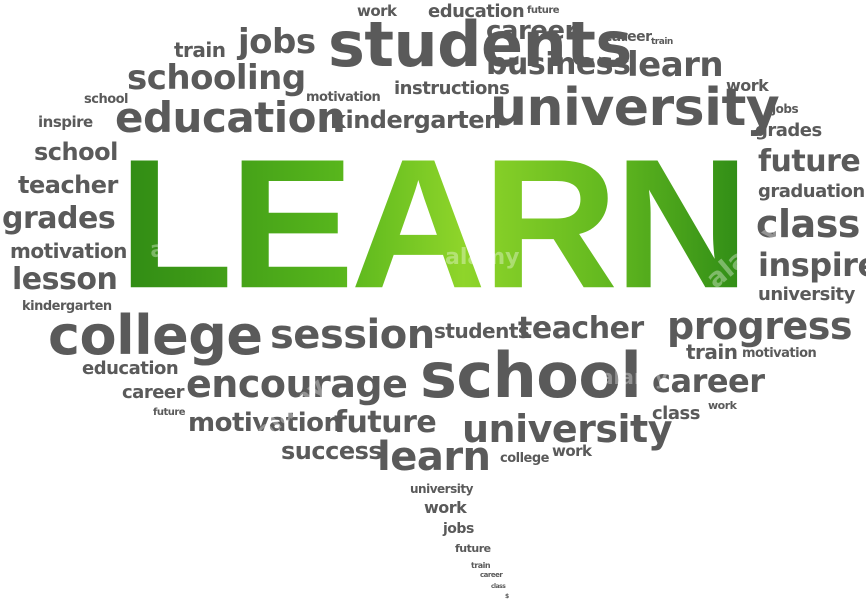 The image size is (866, 607). What do you see at coordinates (332, 451) in the screenshot?
I see `cloud-word: success` at bounding box center [332, 451].